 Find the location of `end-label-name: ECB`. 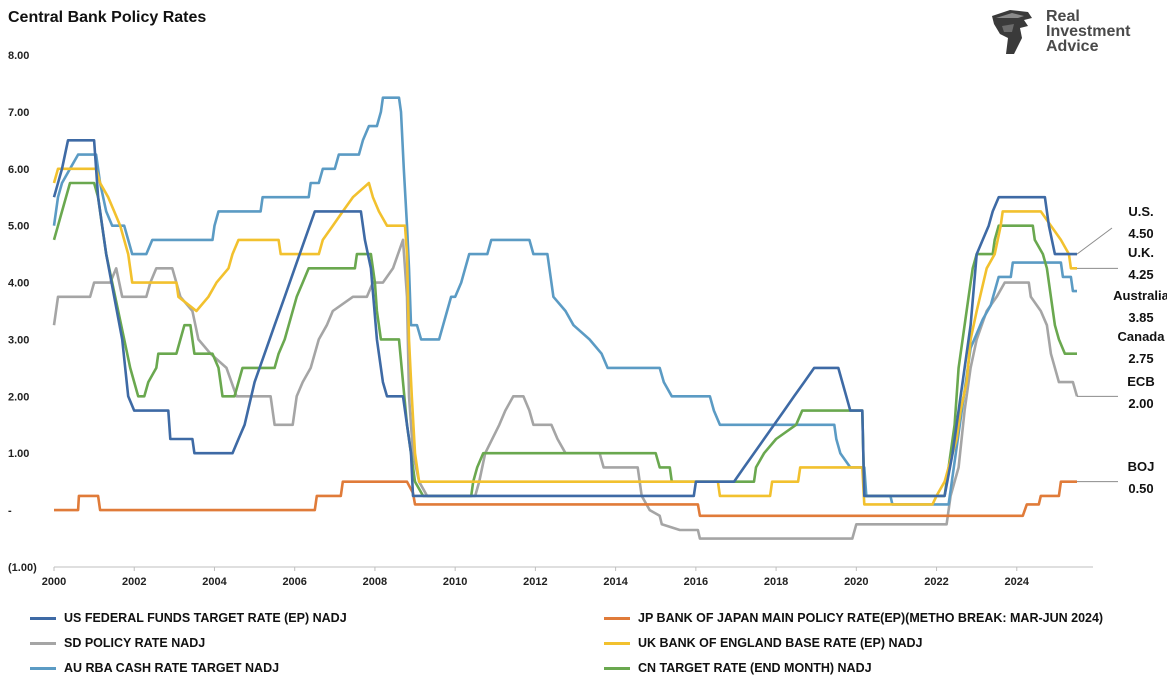

end-label-name: ECB is located at coordinates (1140, 381).